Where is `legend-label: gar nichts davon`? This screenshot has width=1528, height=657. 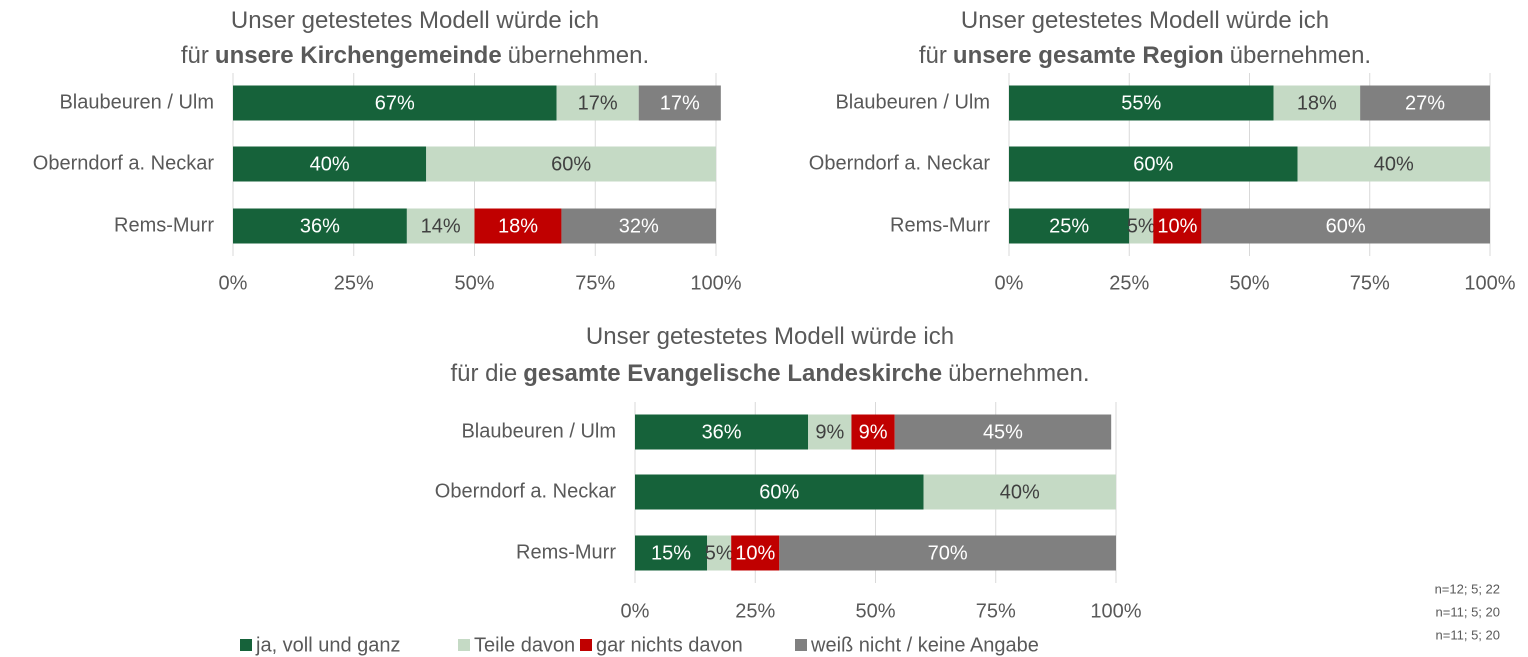 legend-label: gar nichts davon is located at coordinates (669, 645).